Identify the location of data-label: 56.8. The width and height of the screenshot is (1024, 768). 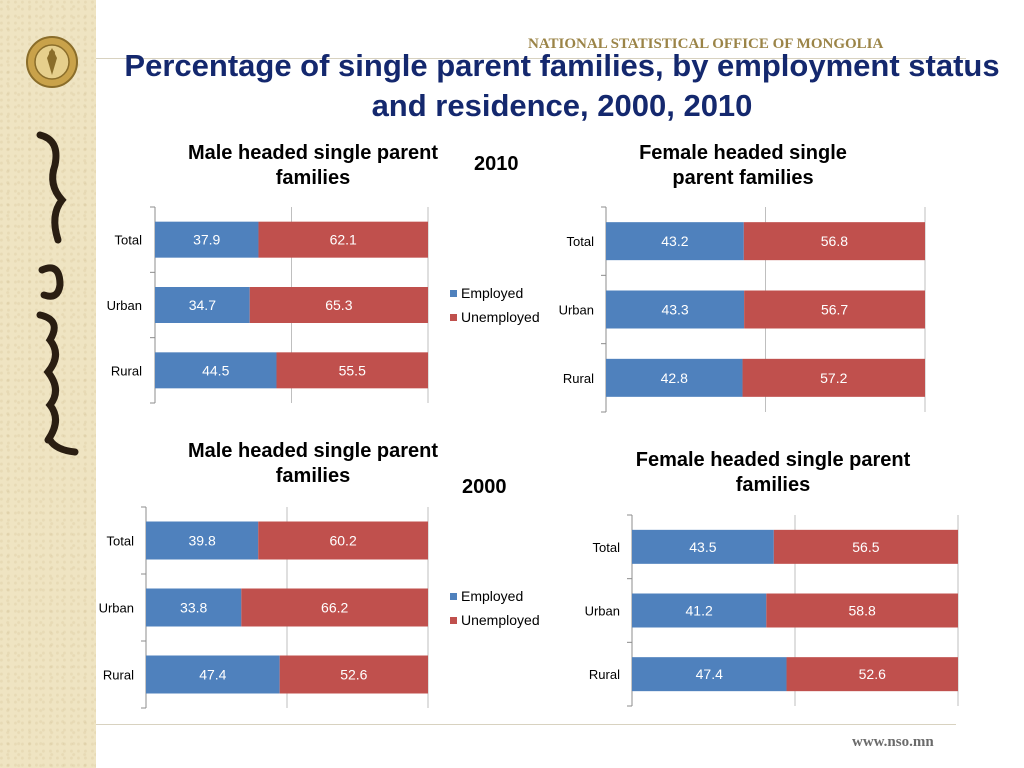
(834, 241).